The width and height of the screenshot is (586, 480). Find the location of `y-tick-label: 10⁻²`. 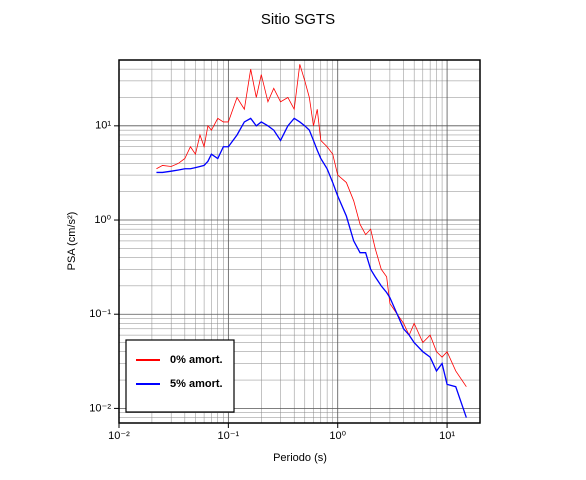

y-tick-label: 10⁻² is located at coordinates (100, 408).